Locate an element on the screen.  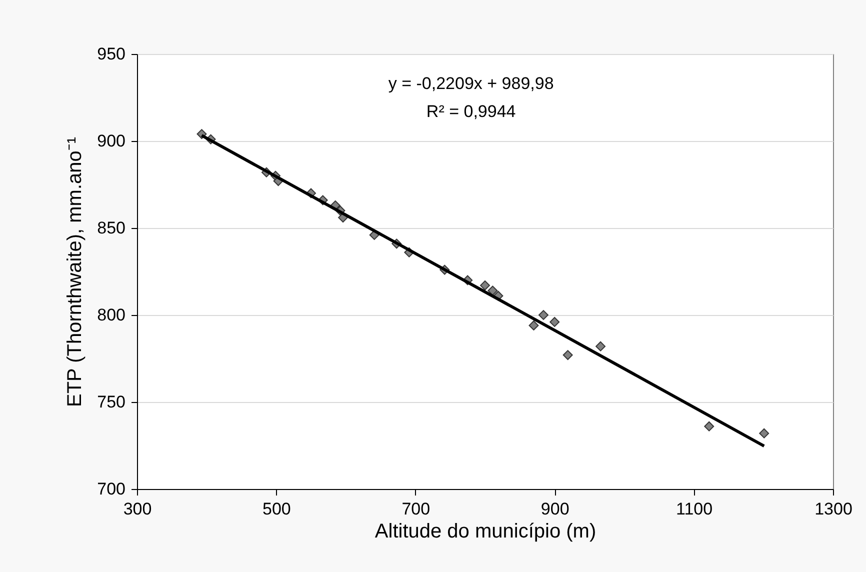
annotation: R² = 0,9944 is located at coordinates (471, 111).